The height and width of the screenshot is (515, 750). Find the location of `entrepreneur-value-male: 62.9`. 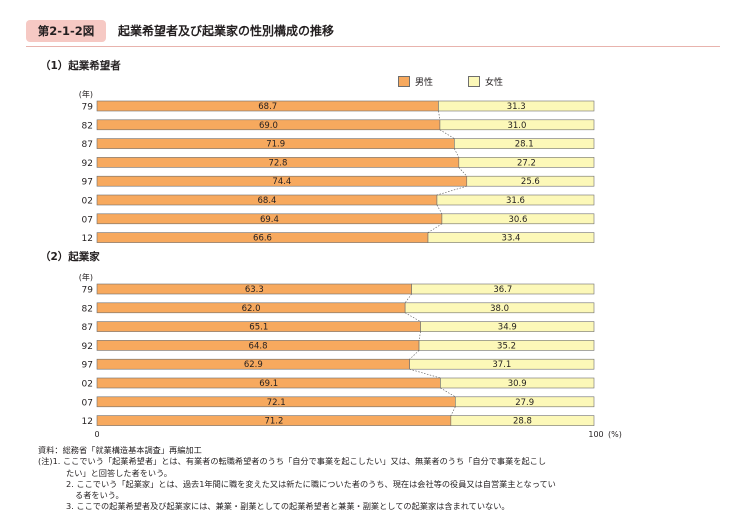

entrepreneur-value-male: 62.9 is located at coordinates (253, 365).